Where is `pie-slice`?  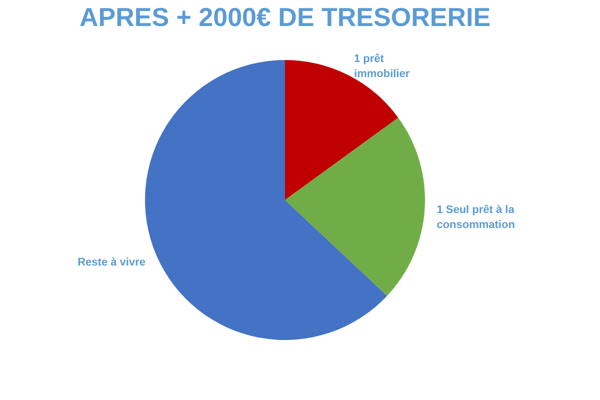
pie-slice is located at coordinates (355, 207).